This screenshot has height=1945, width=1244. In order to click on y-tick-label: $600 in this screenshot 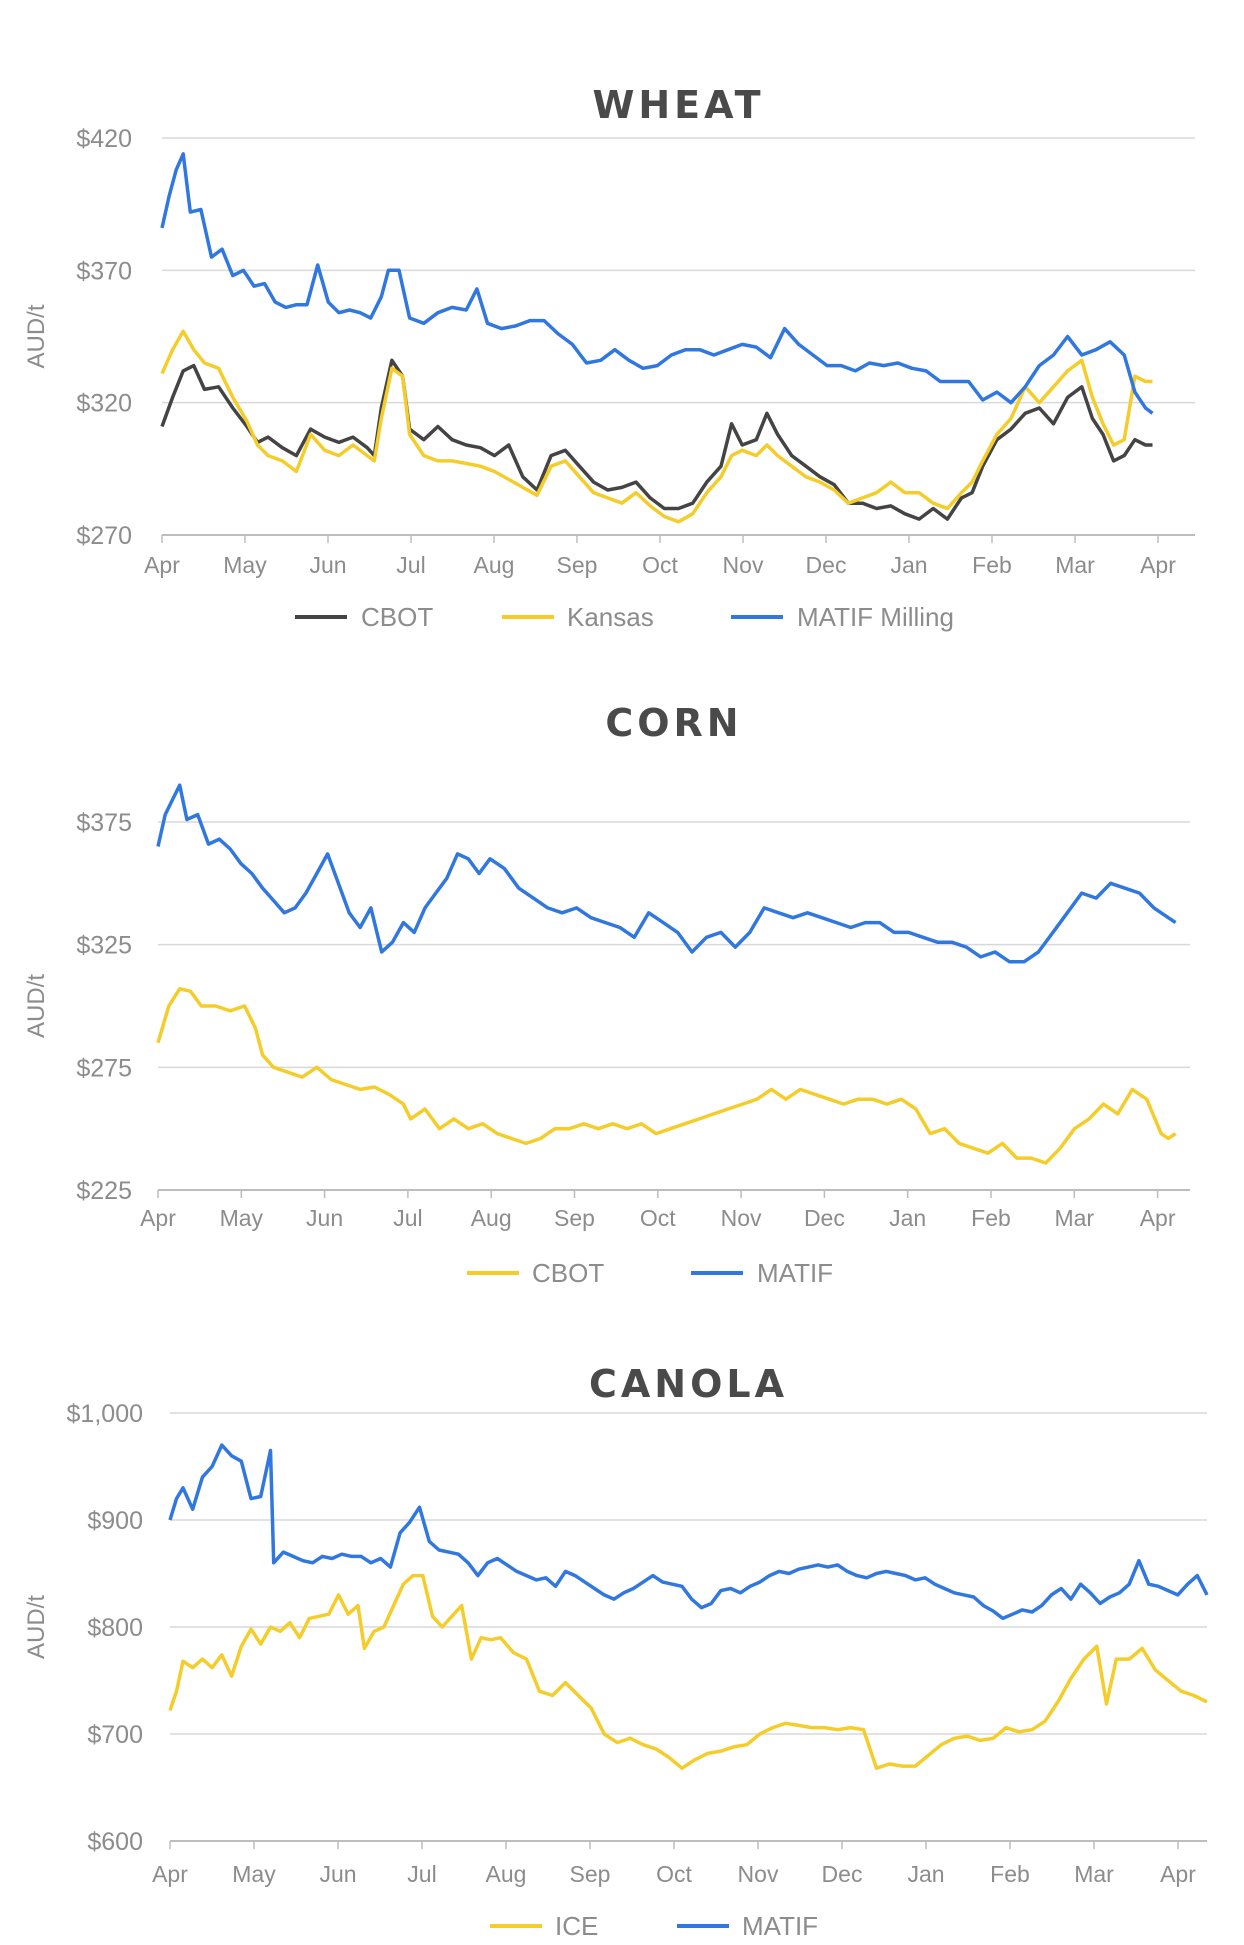, I will do `click(115, 1842)`.